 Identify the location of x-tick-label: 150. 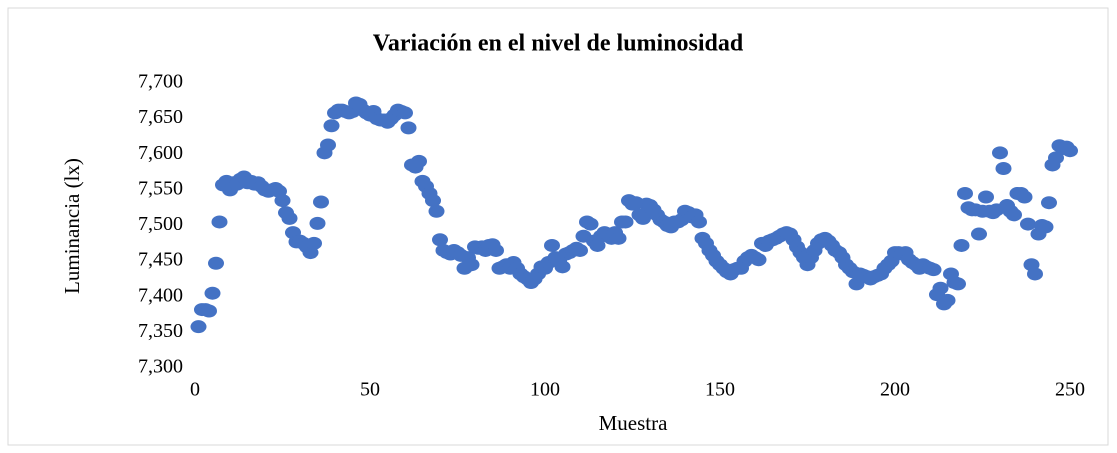
(720, 390).